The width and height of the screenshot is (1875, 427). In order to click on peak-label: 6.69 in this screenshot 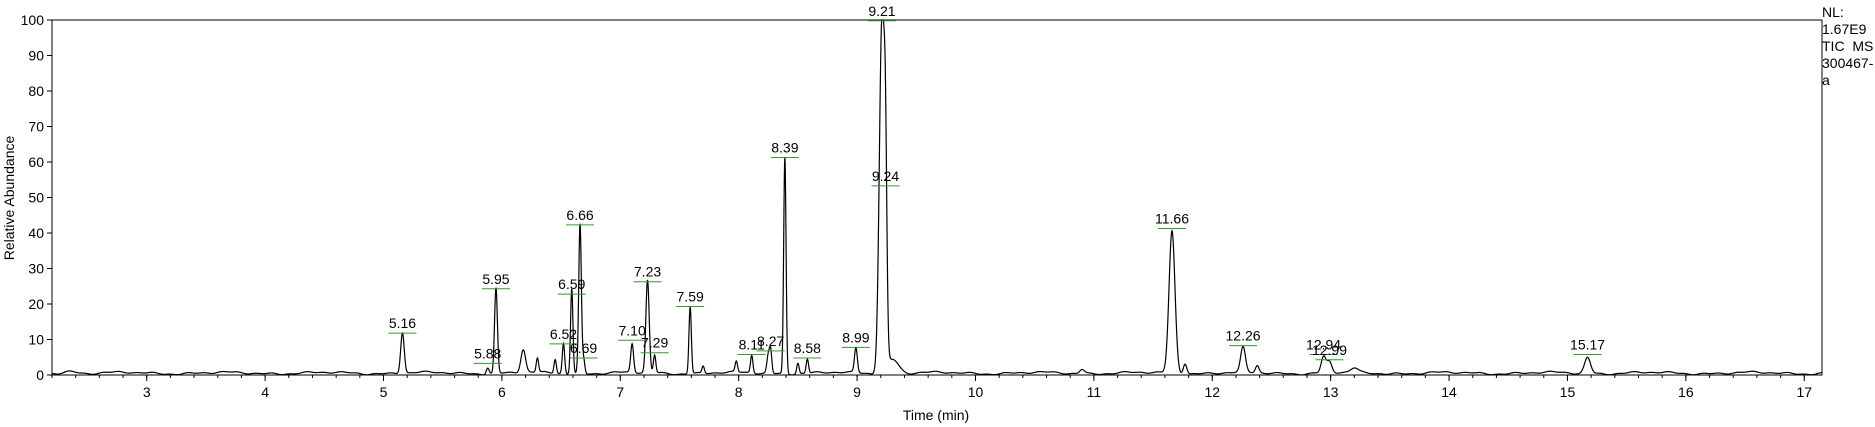, I will do `click(583, 348)`.